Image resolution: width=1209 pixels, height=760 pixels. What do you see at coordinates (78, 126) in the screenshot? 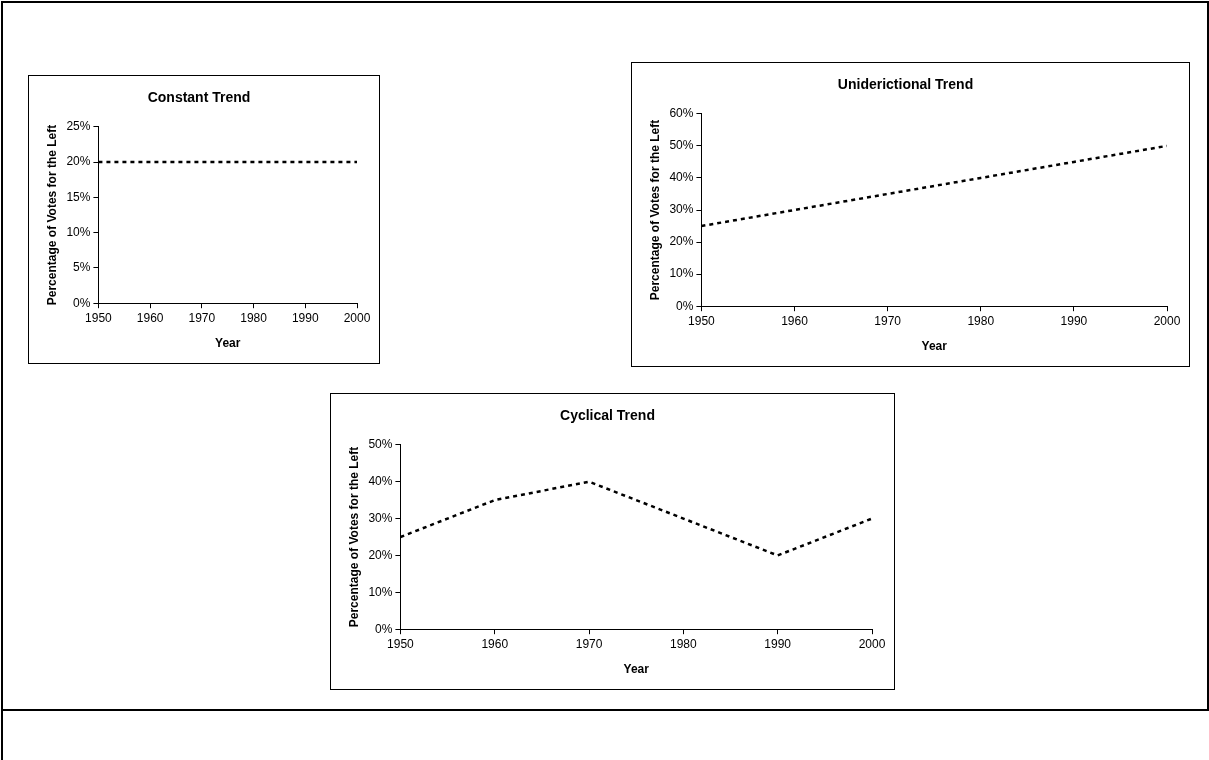
I see `y-tick-label: 25%` at bounding box center [78, 126].